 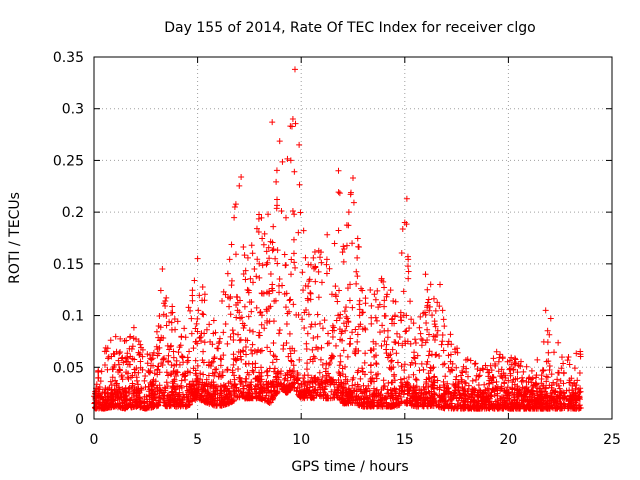 I want to click on x-tick-label: 15, so click(x=405, y=440).